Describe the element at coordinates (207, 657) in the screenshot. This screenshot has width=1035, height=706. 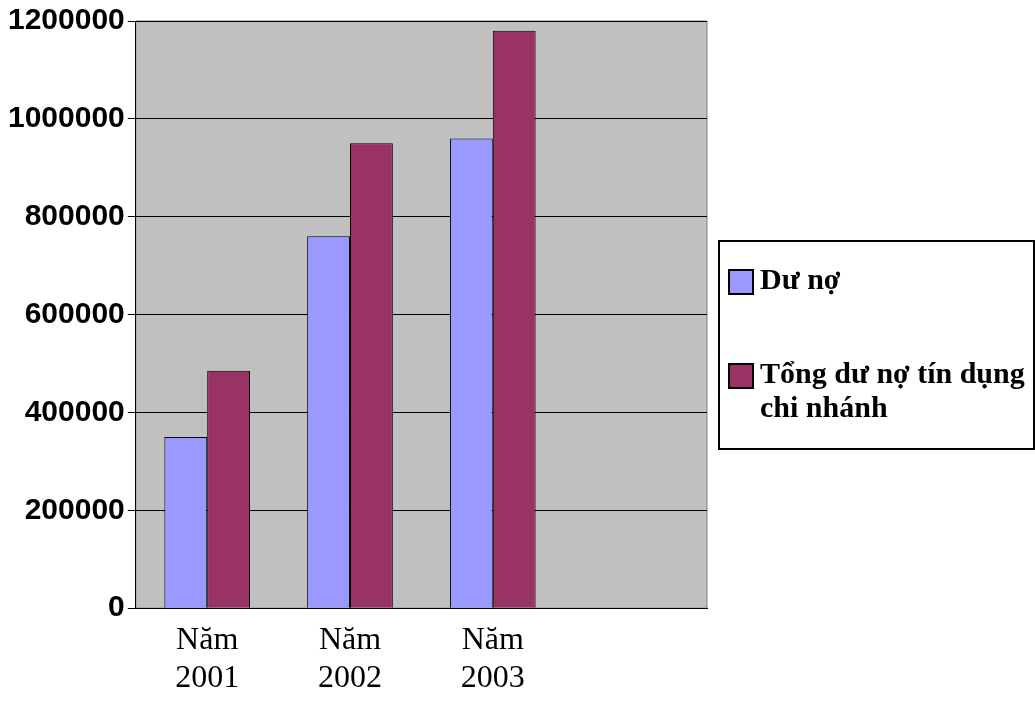
I see `x-tick-label: Năm 2001` at that location.